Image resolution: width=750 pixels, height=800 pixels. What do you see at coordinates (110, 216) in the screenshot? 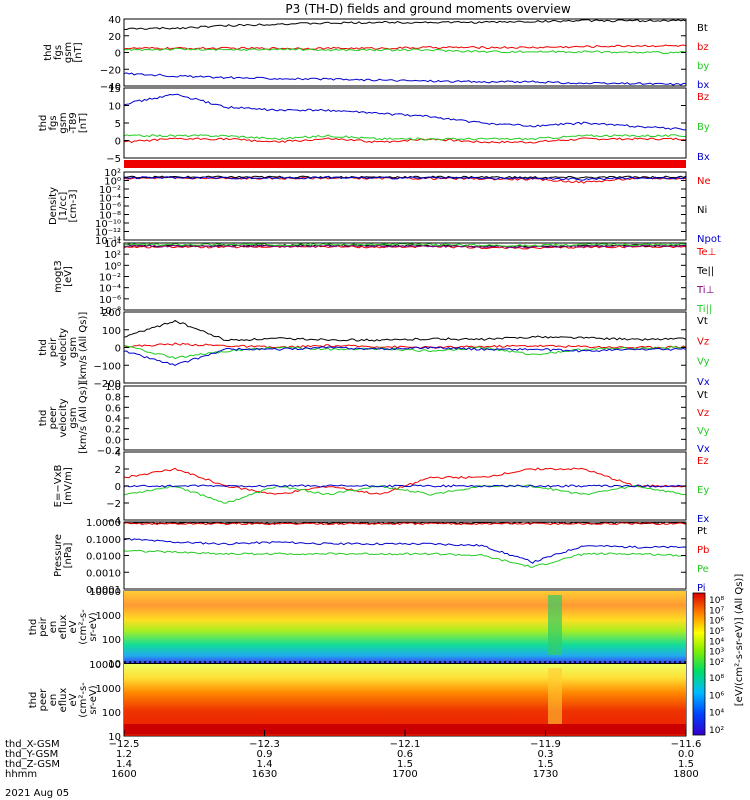
I see `y-tick-label: 10⁻⁸` at bounding box center [110, 216].